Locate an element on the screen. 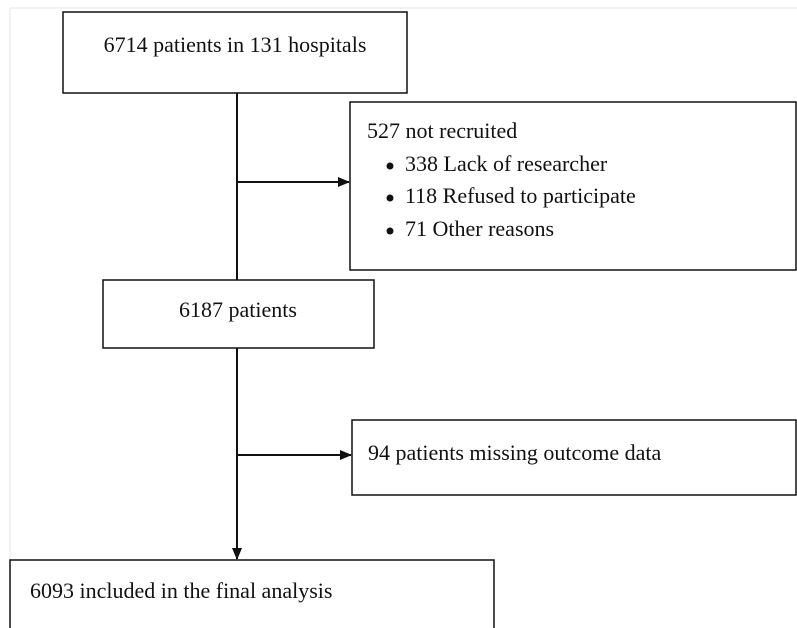  box-label: 6187 patients is located at coordinates (238, 309).